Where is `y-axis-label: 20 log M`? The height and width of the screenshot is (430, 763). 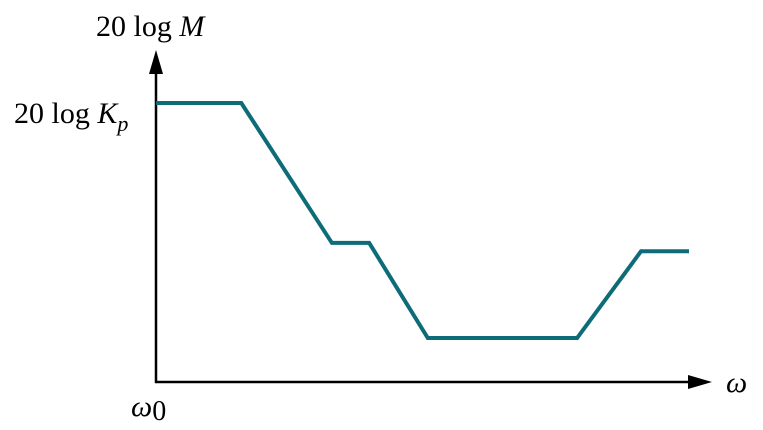
y-axis-label: 20 log M is located at coordinates (151, 26).